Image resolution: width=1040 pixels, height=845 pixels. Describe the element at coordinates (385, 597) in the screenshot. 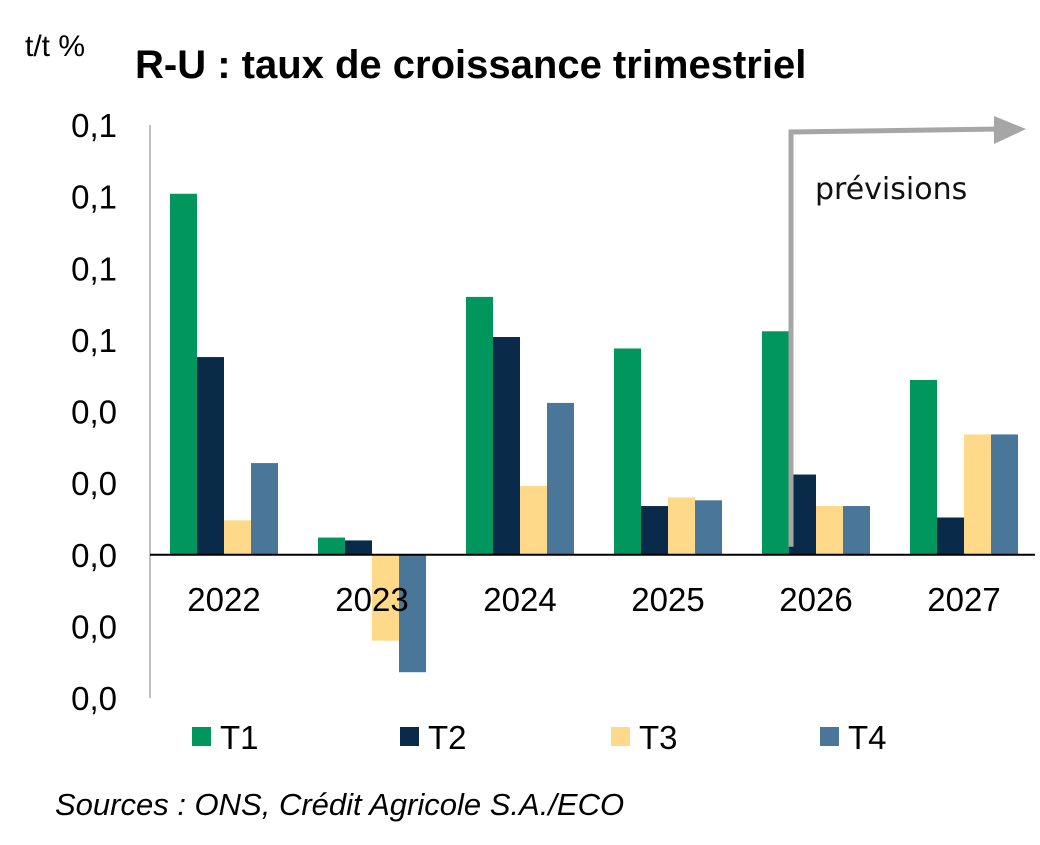

I see `bar-t3-2023` at that location.